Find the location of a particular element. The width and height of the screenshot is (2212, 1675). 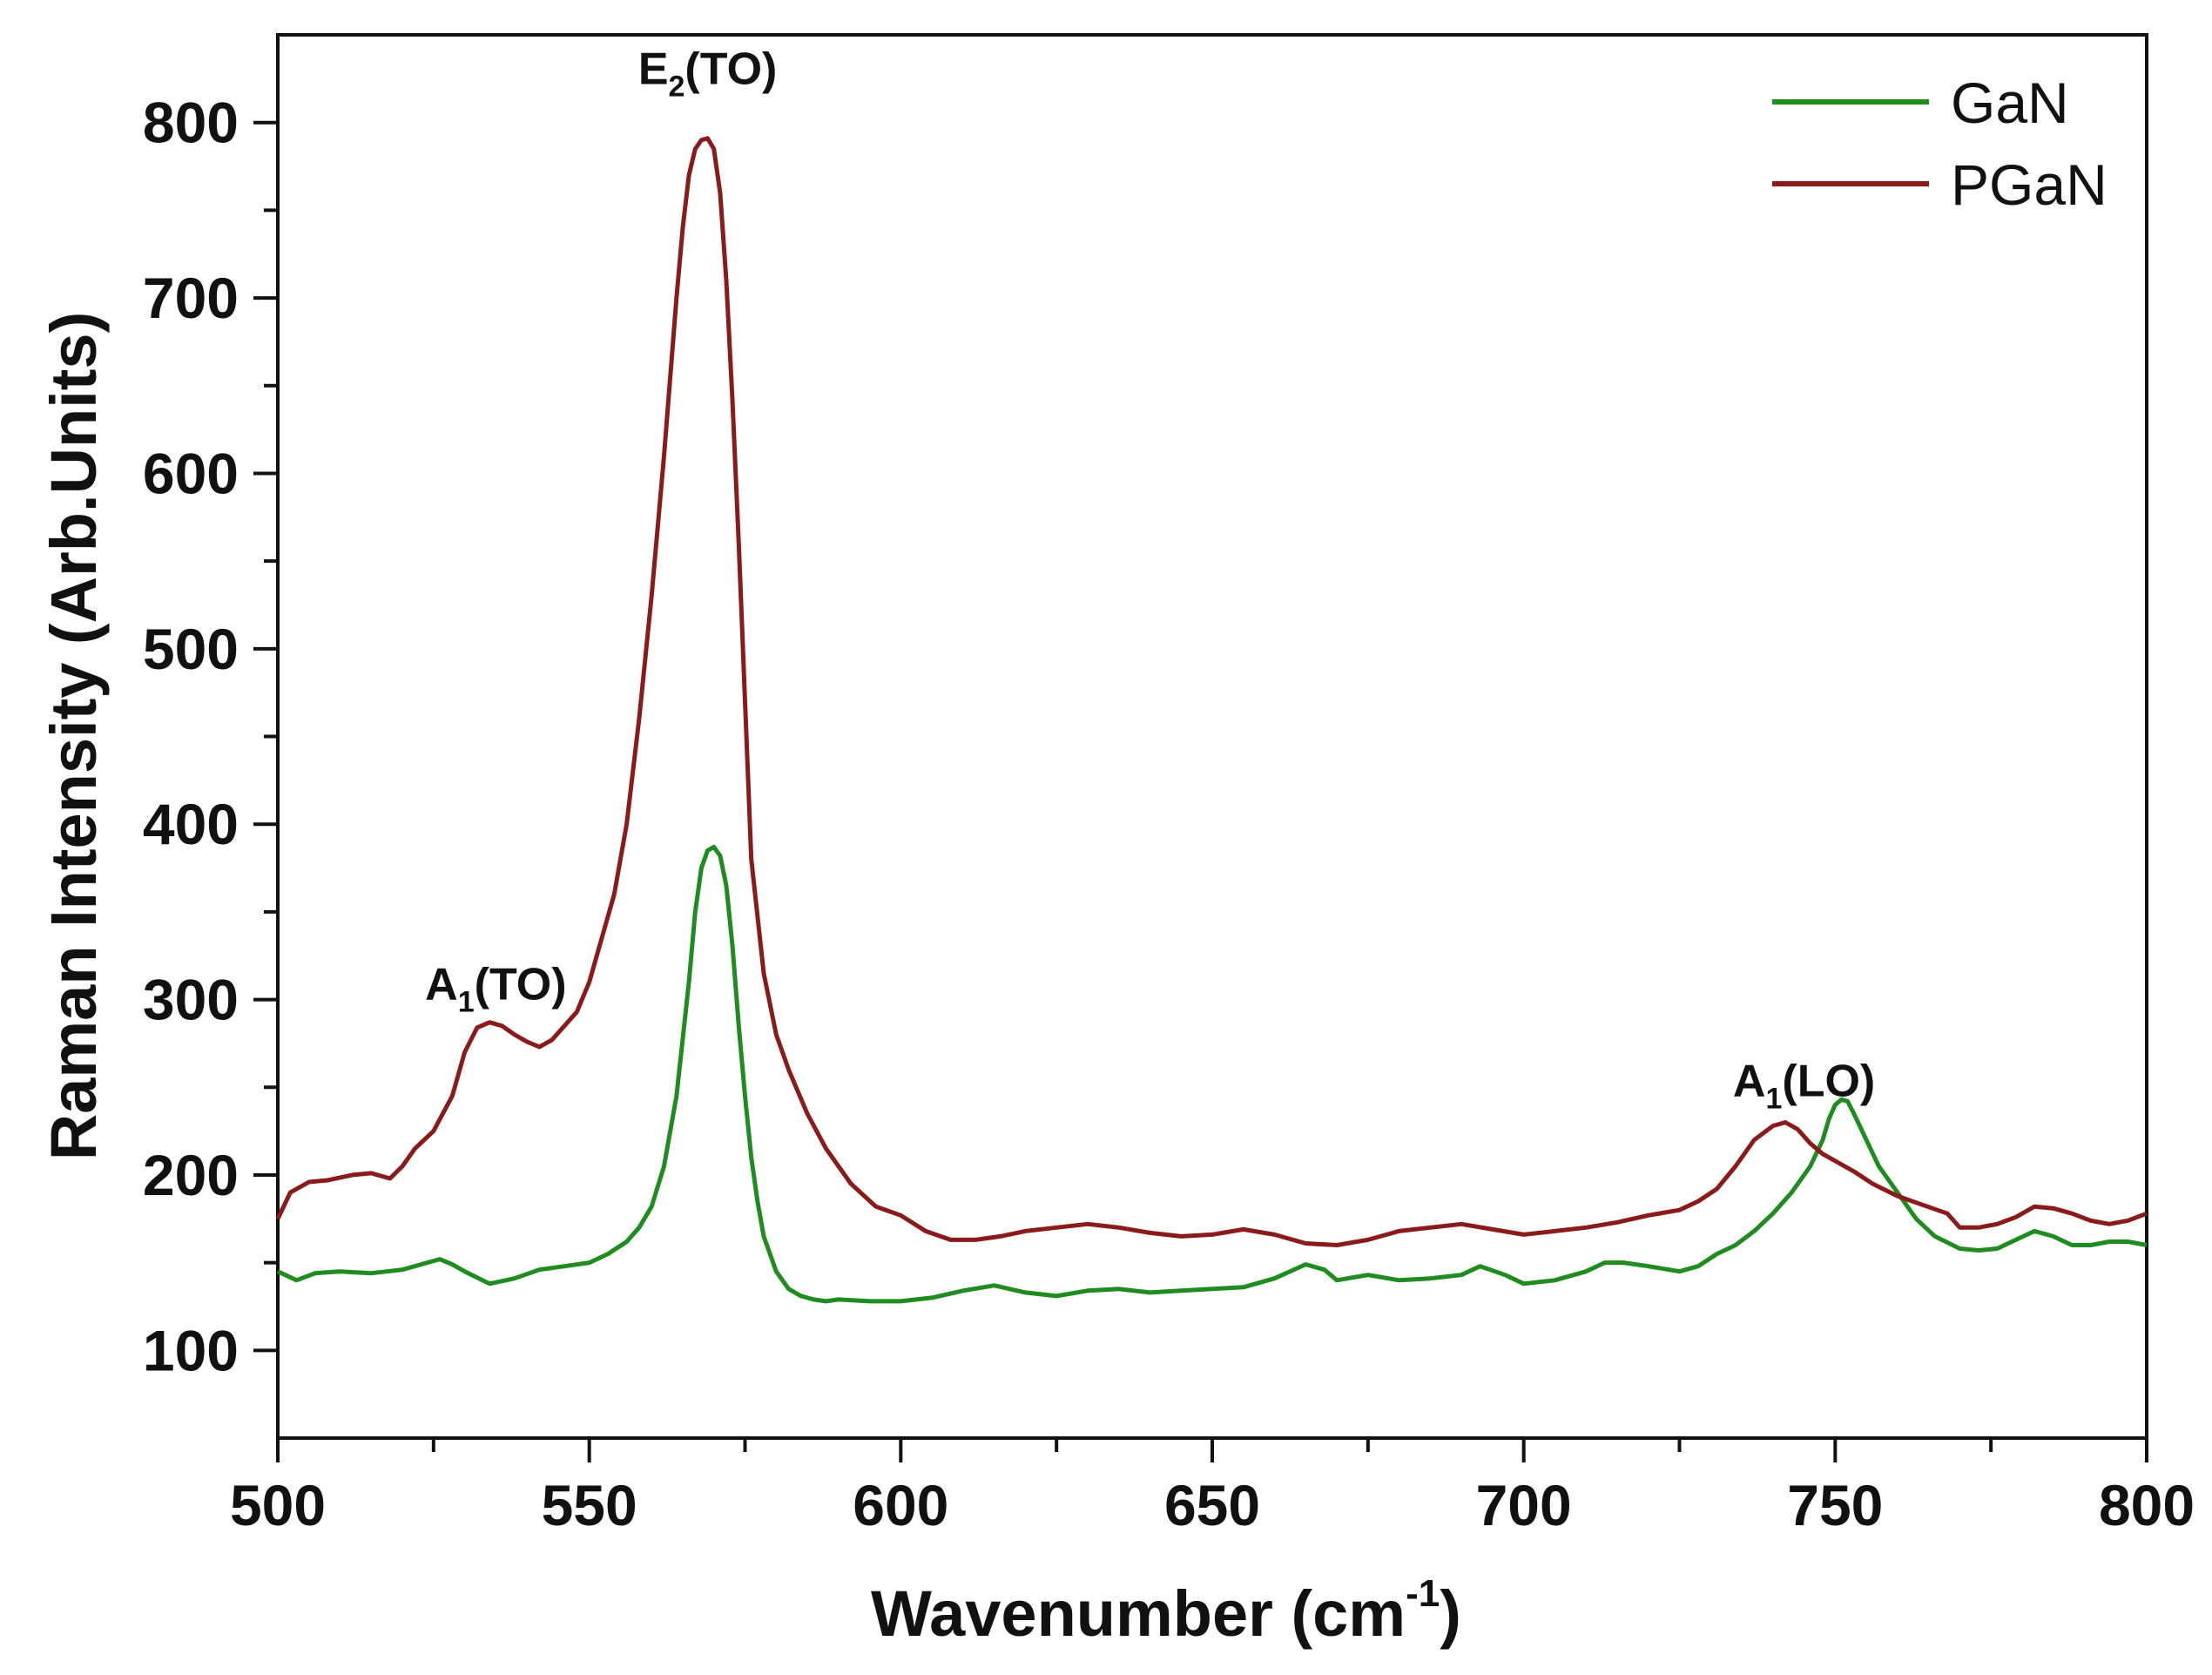

y-tick-label: 300 is located at coordinates (191, 1000).